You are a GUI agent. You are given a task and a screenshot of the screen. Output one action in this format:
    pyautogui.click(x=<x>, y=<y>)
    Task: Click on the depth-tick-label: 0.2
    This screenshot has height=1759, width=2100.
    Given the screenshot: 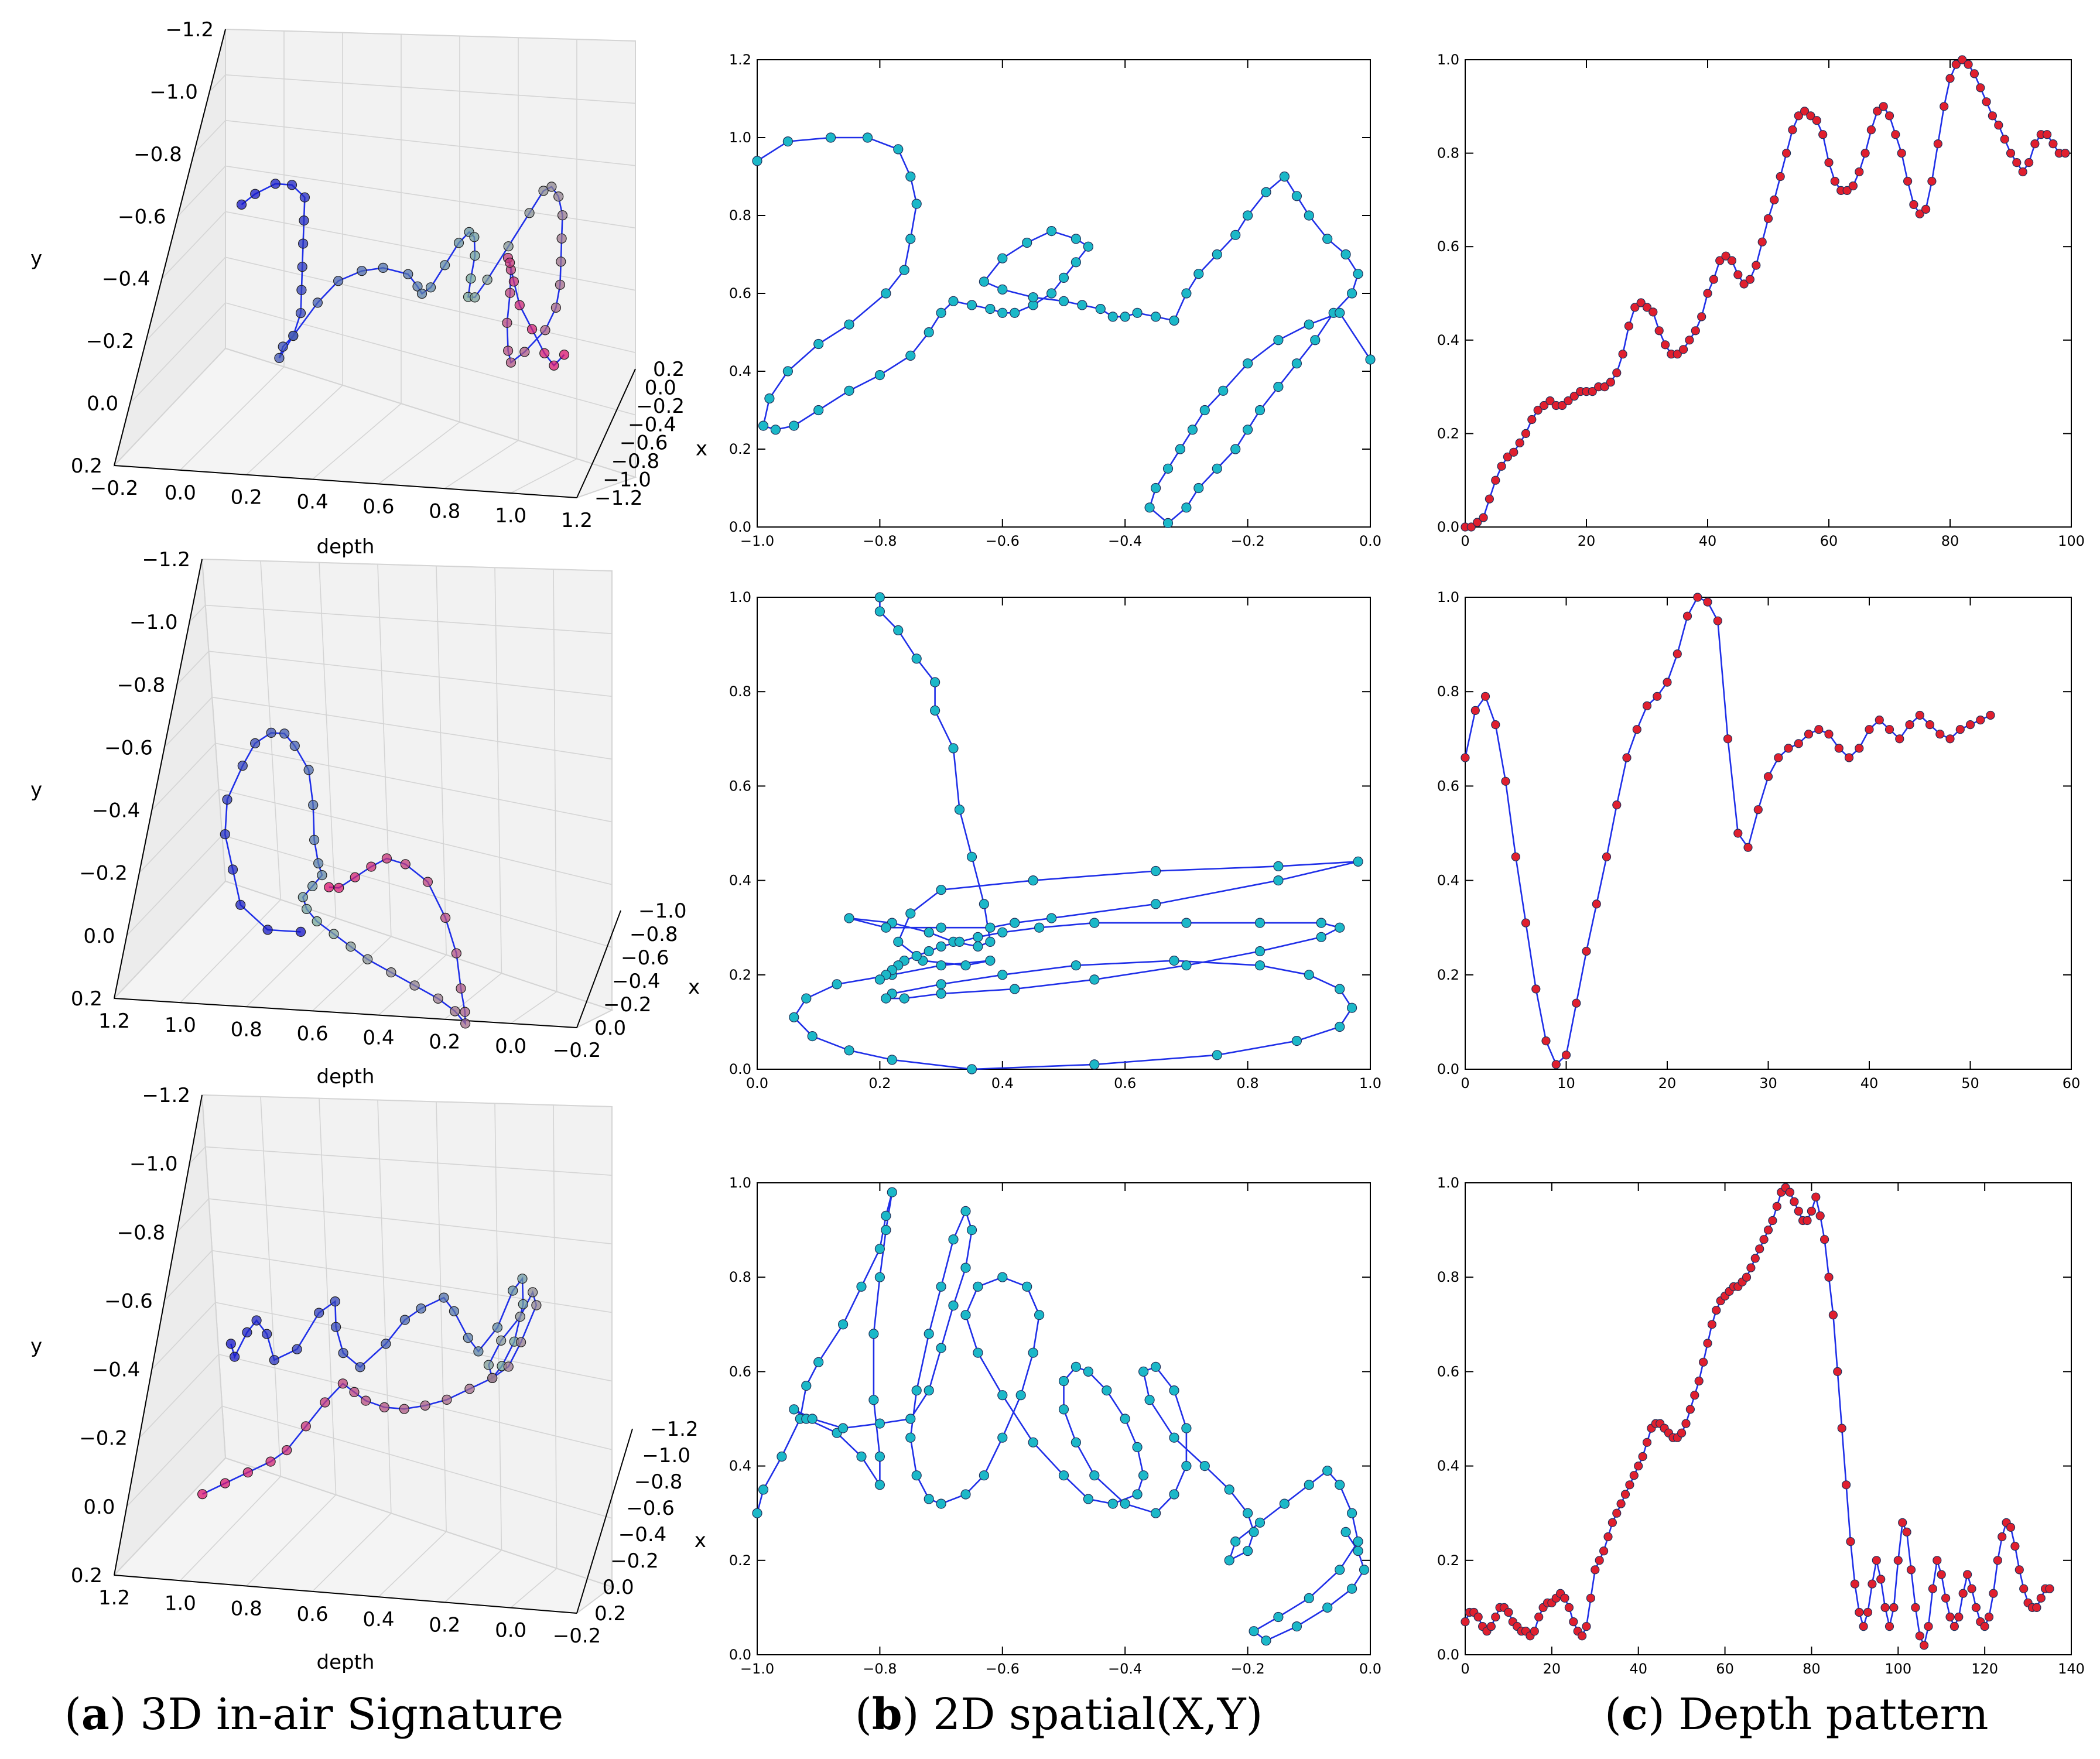 What is the action you would take?
    pyautogui.click(x=246, y=498)
    